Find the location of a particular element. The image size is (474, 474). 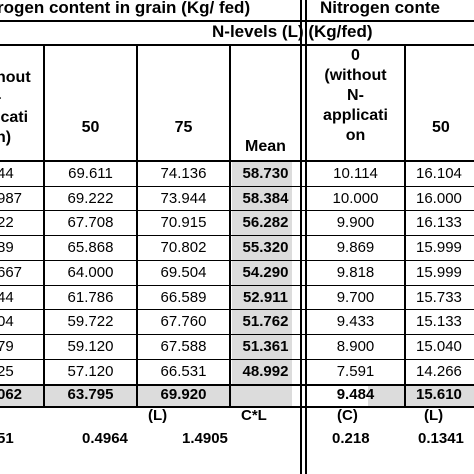

cell-r0: 9.869 is located at coordinates (355, 247).